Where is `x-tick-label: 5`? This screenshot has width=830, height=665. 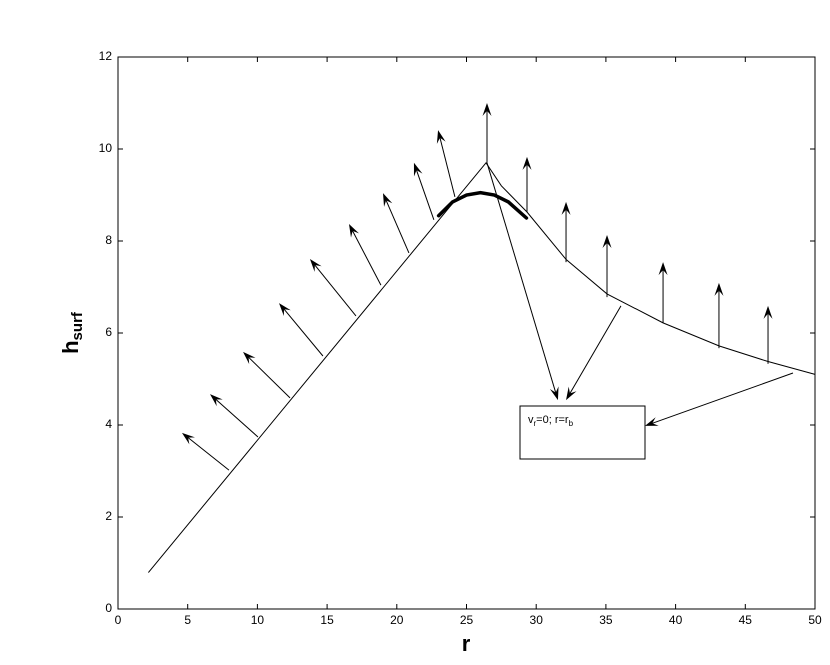
x-tick-label: 5 is located at coordinates (187, 620).